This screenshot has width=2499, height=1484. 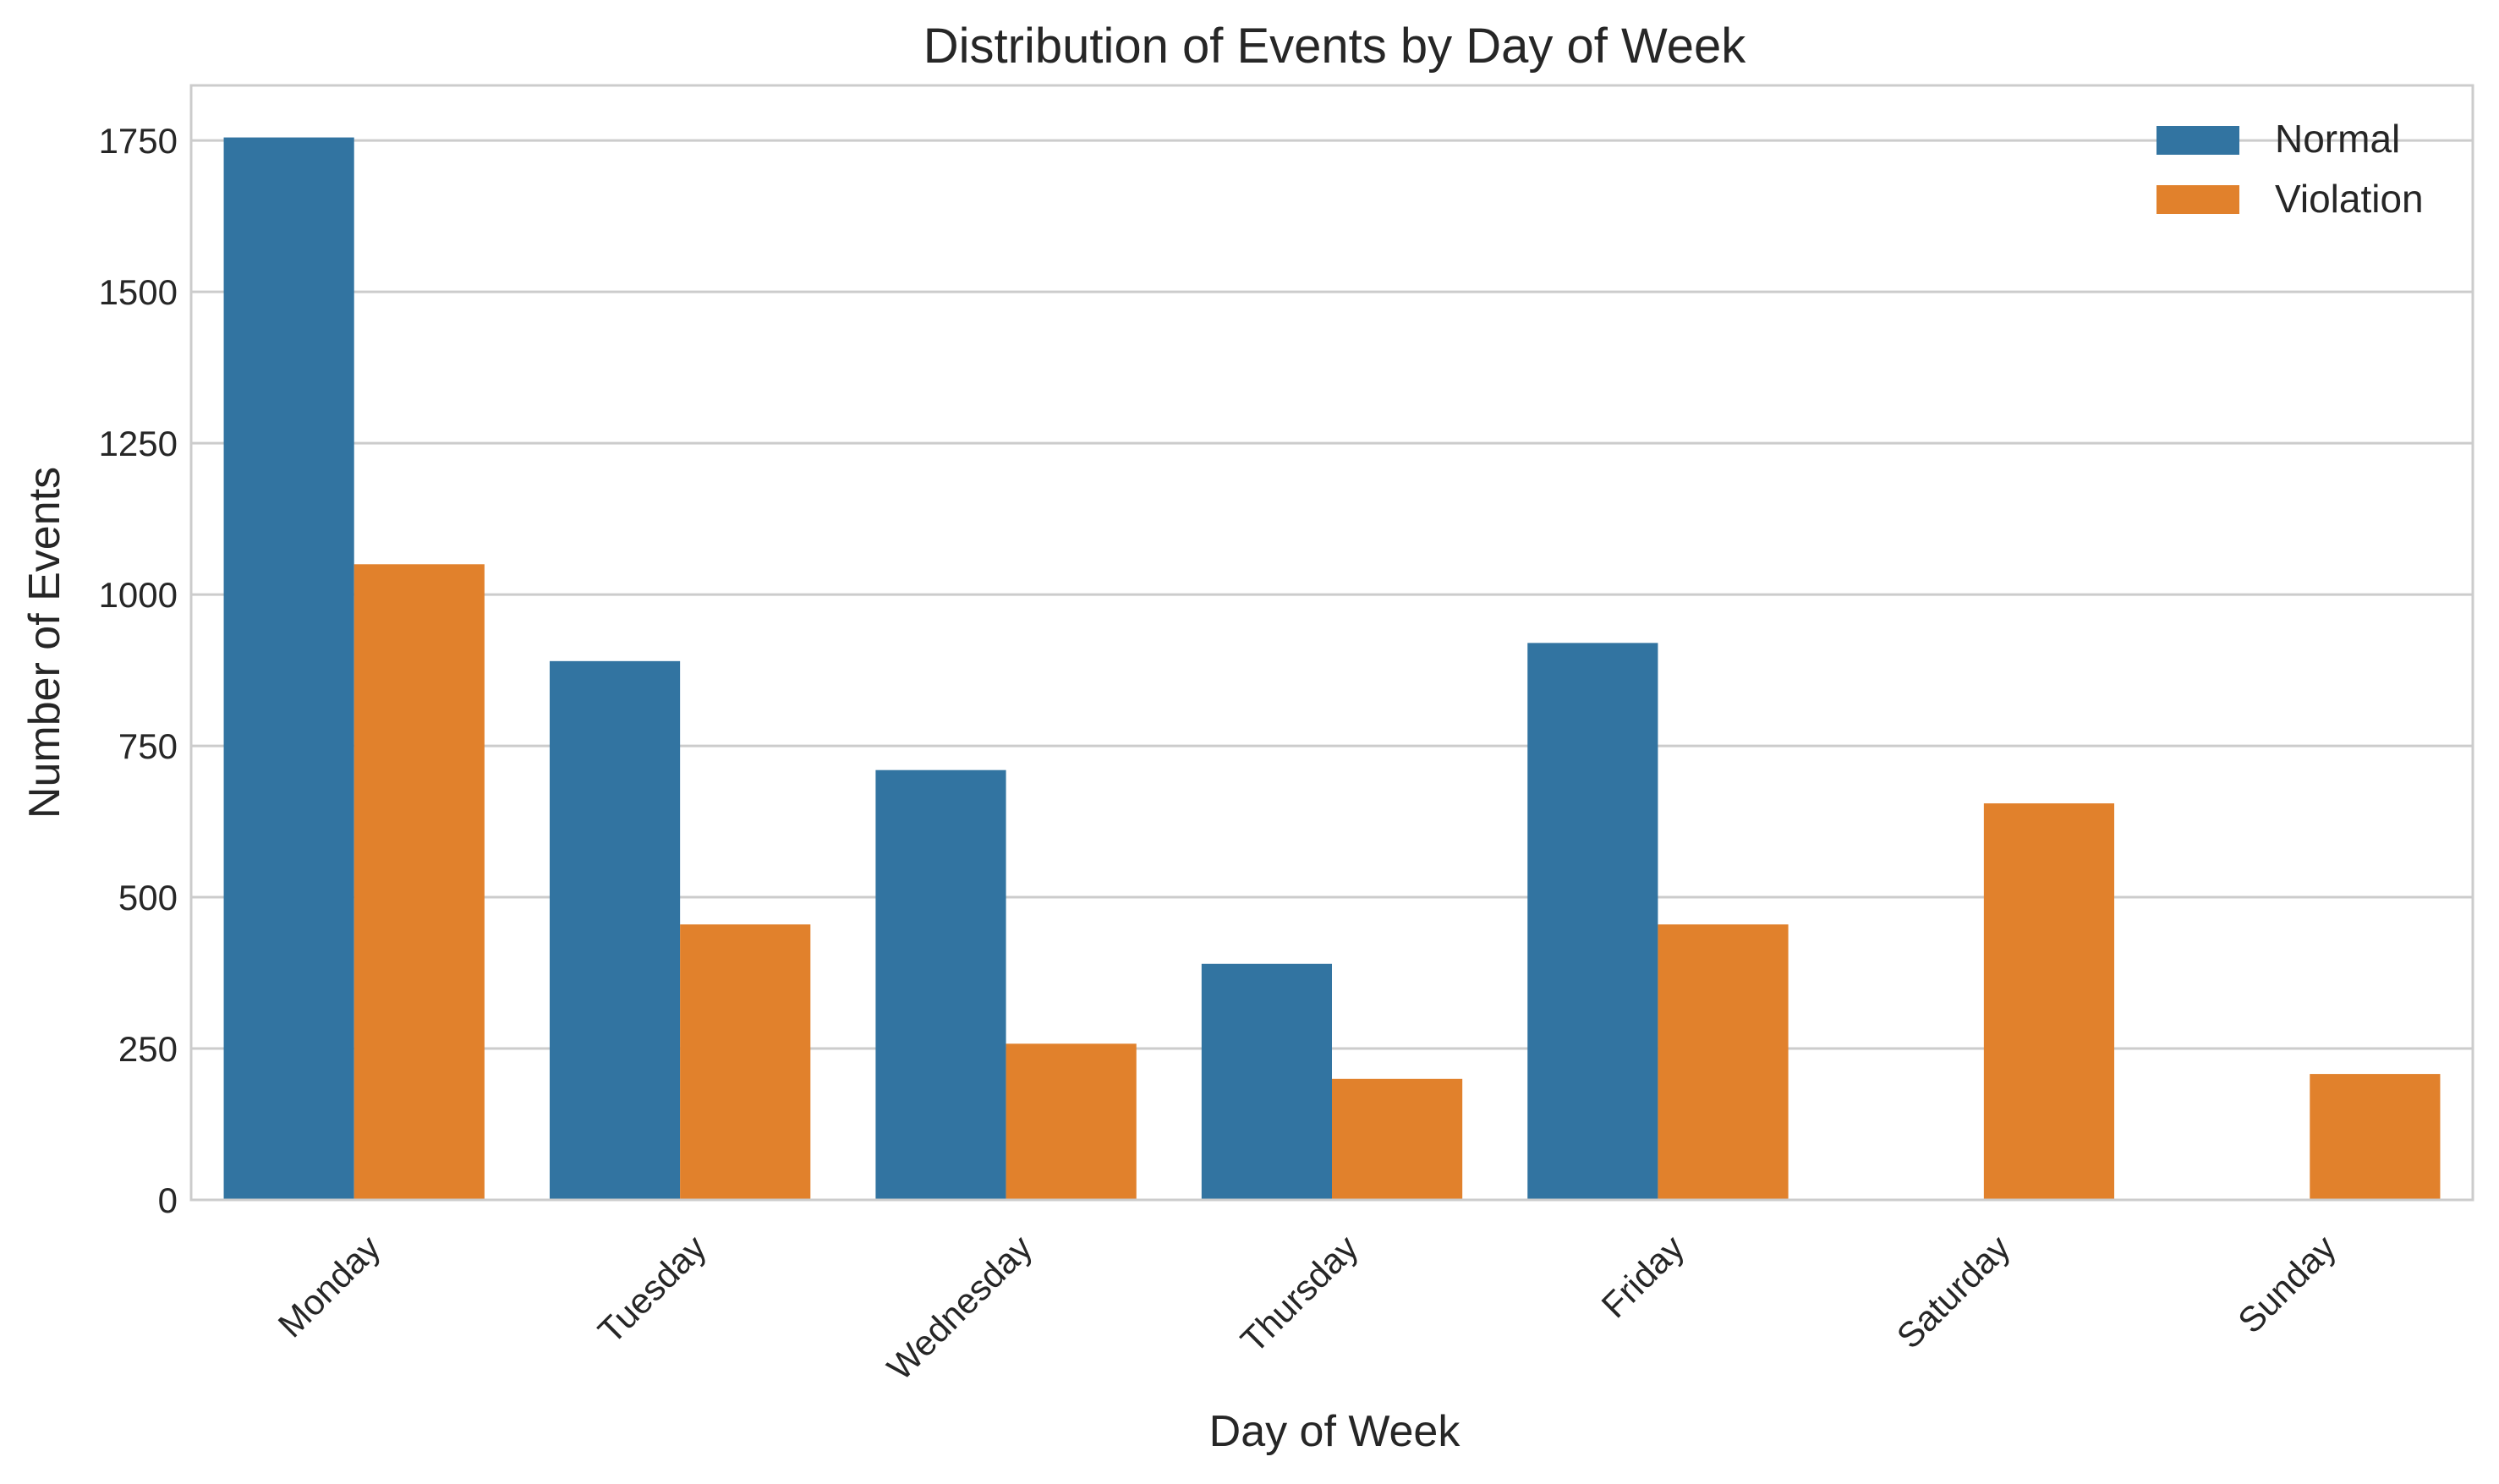 What do you see at coordinates (44, 643) in the screenshot?
I see `y-axis-label: Number of Events` at bounding box center [44, 643].